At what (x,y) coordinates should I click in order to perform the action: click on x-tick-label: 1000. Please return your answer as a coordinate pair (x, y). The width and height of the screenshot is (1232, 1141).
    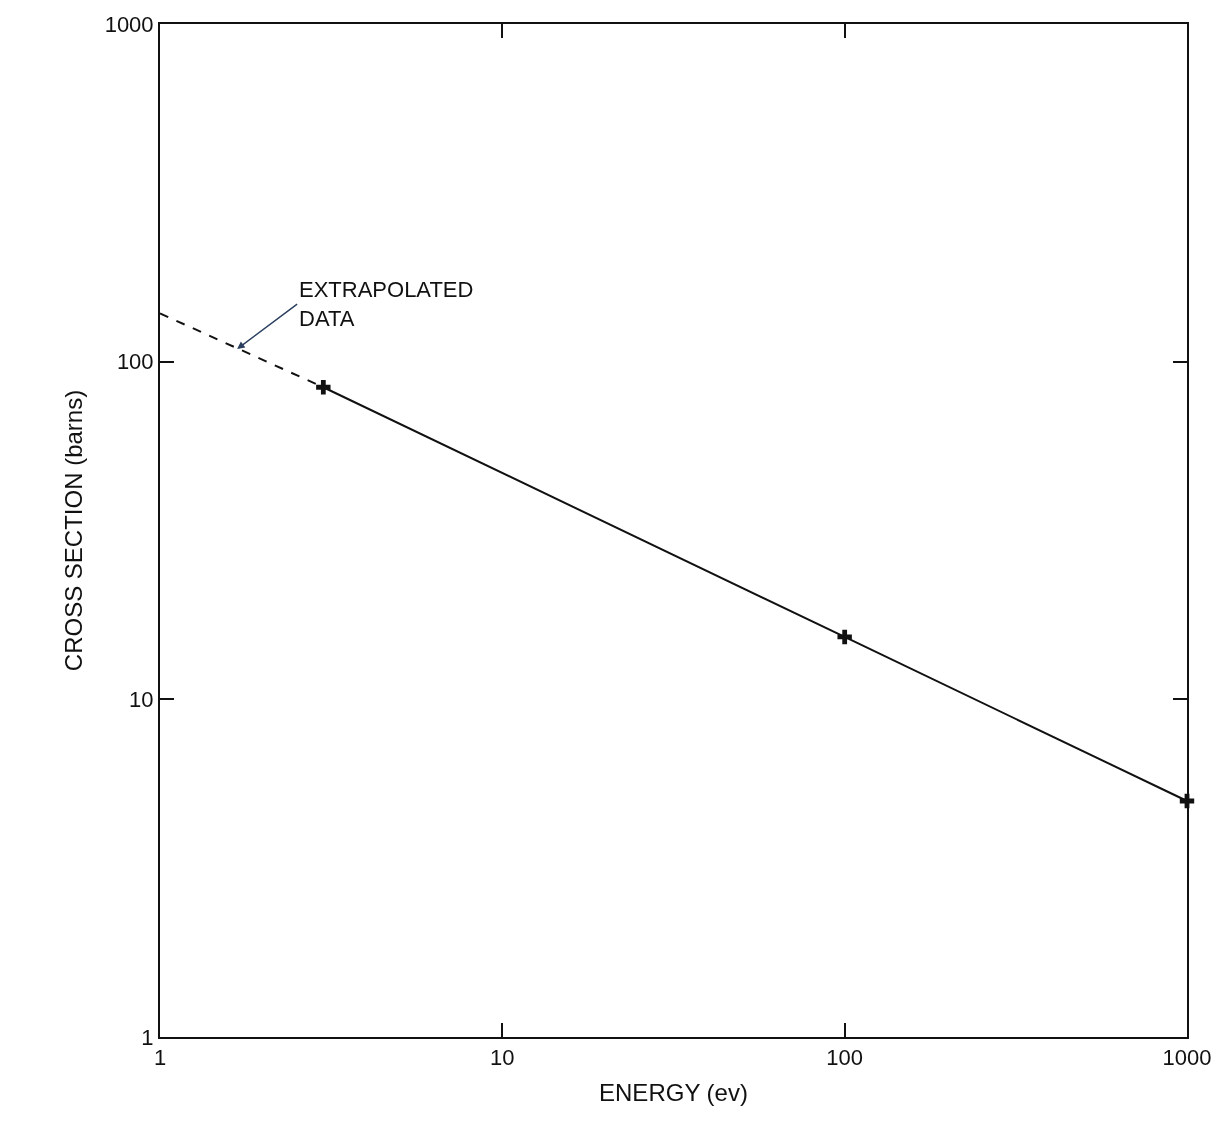
    Looking at the image, I should click on (1187, 1058).